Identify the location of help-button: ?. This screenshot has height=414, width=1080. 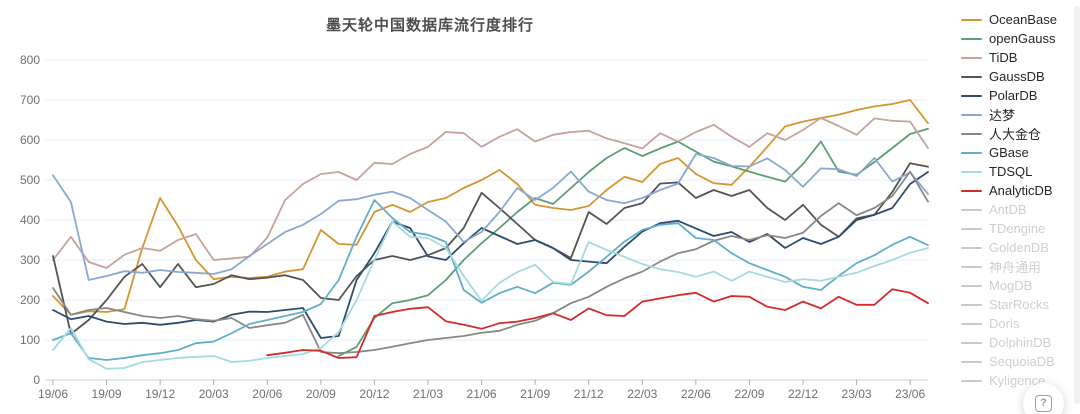
(1043, 398).